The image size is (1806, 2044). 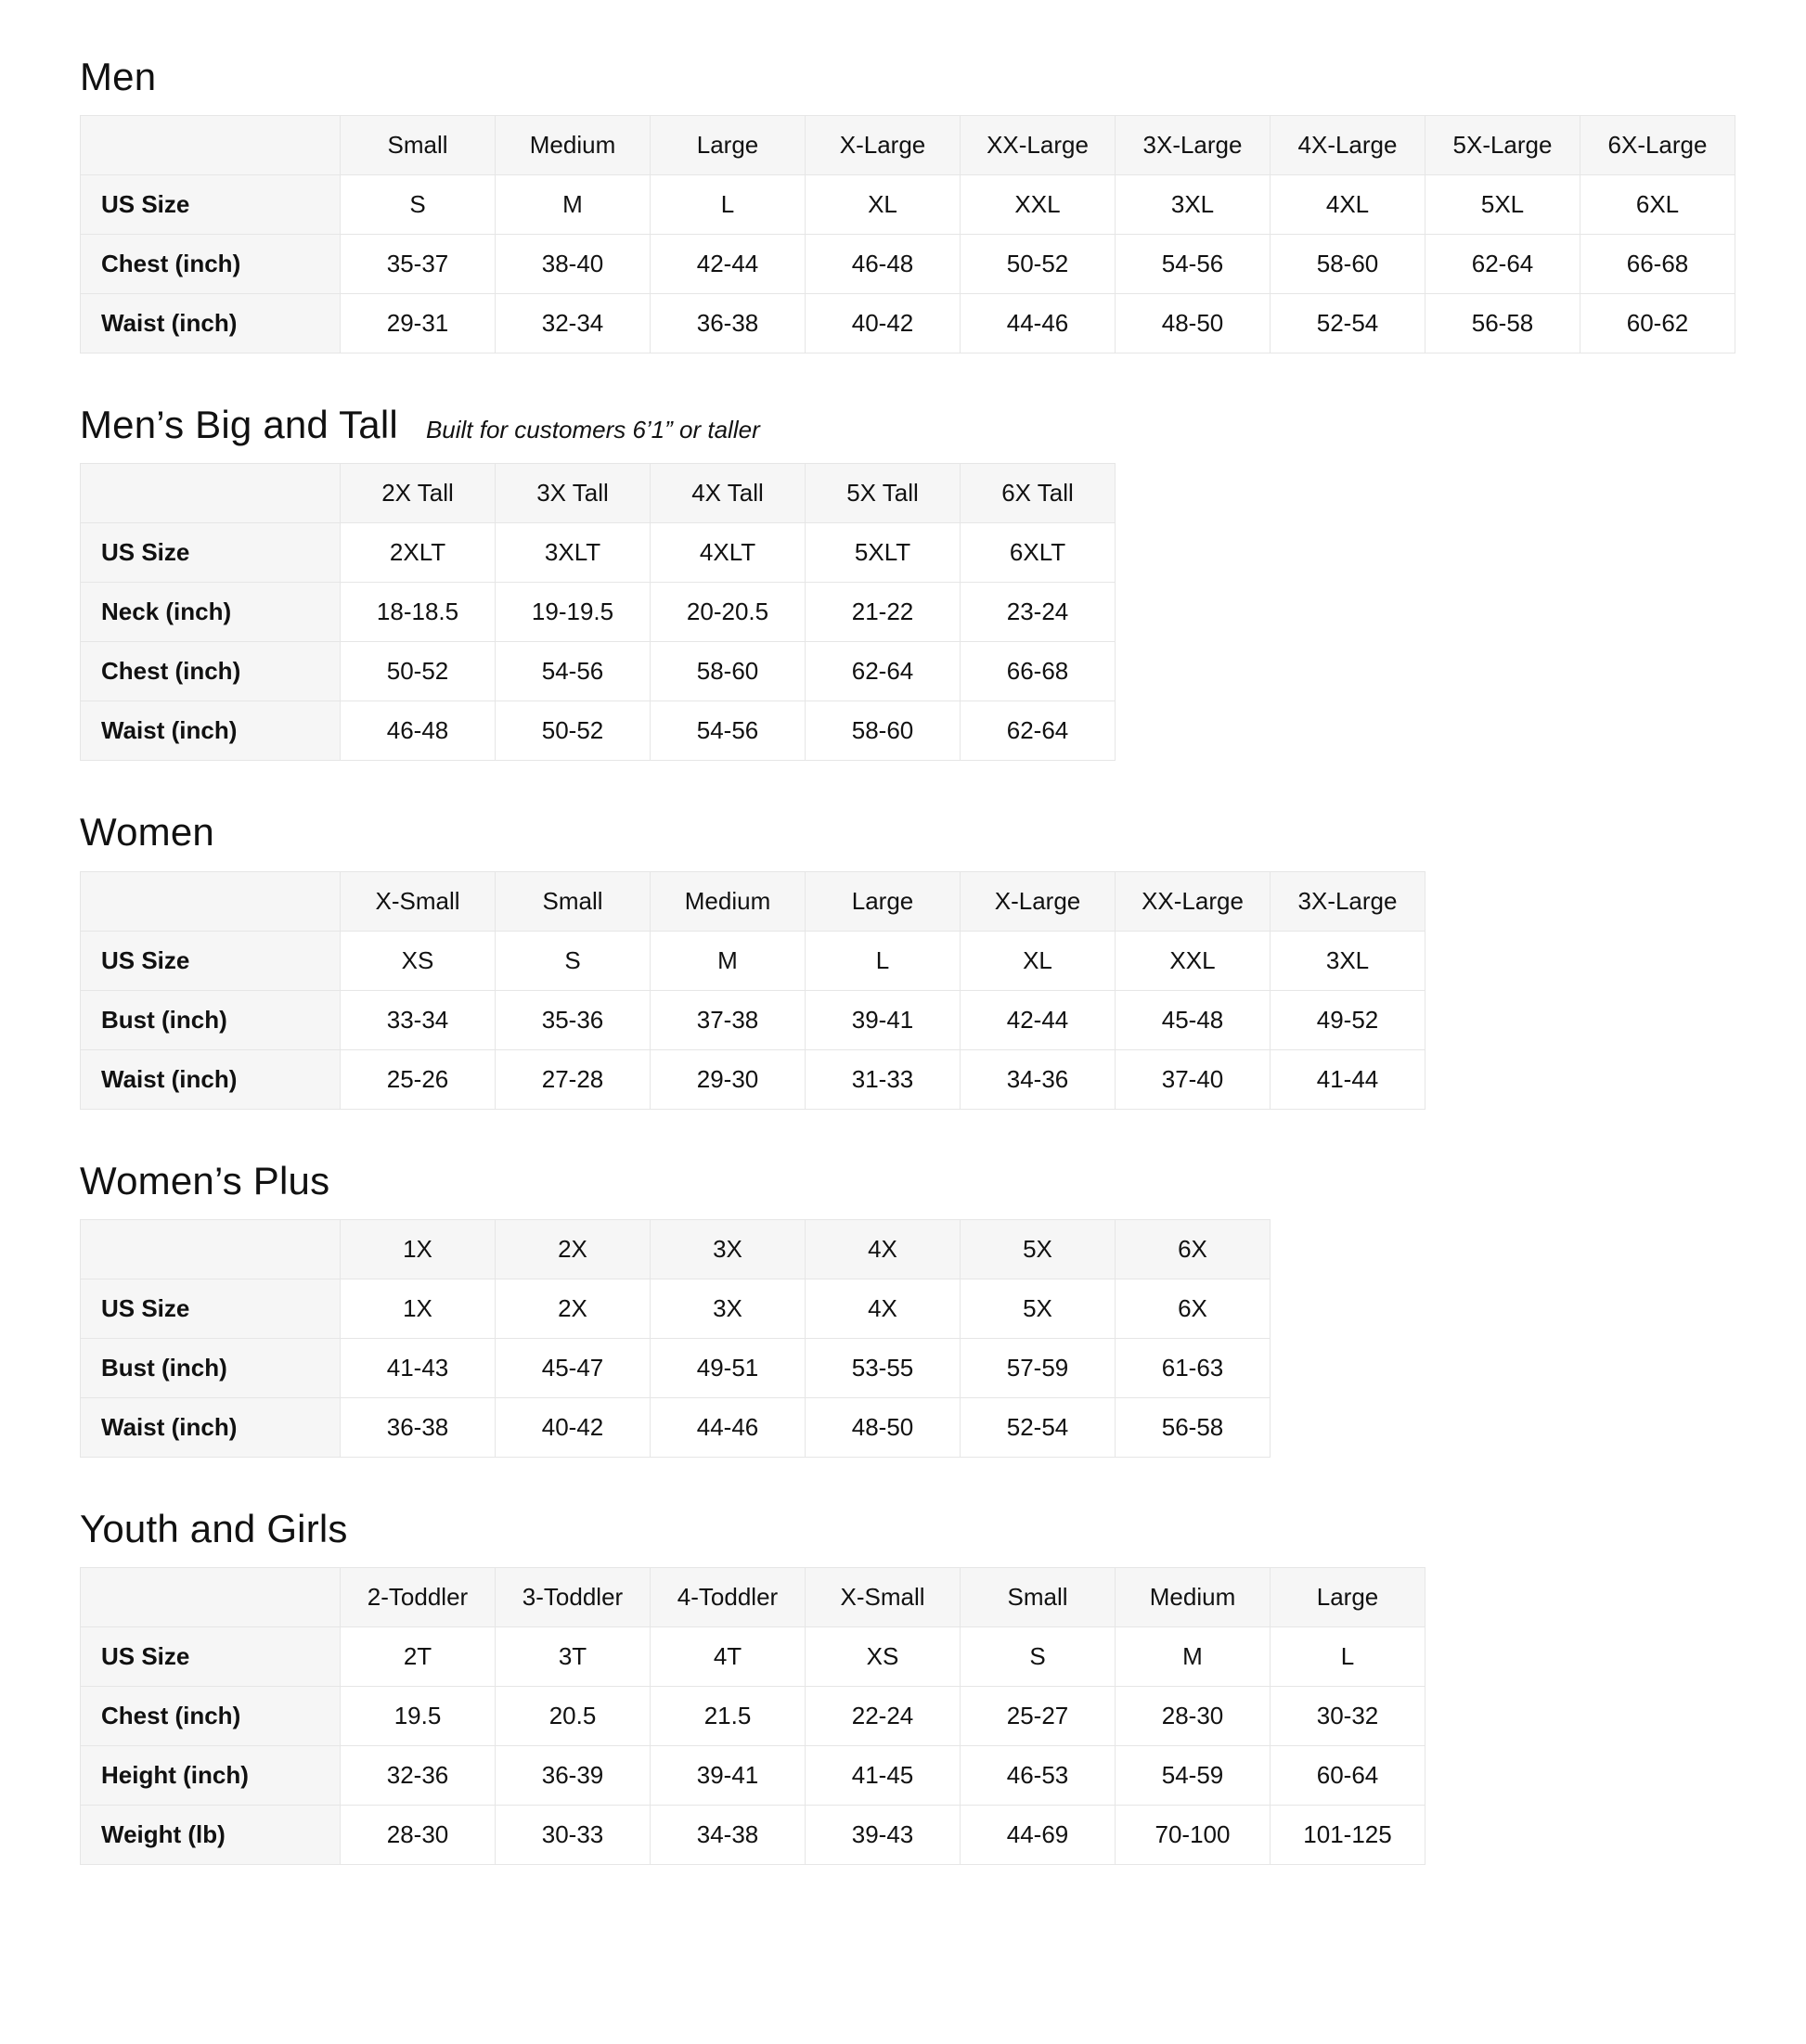 What do you see at coordinates (728, 145) in the screenshot?
I see `column-header: Large` at bounding box center [728, 145].